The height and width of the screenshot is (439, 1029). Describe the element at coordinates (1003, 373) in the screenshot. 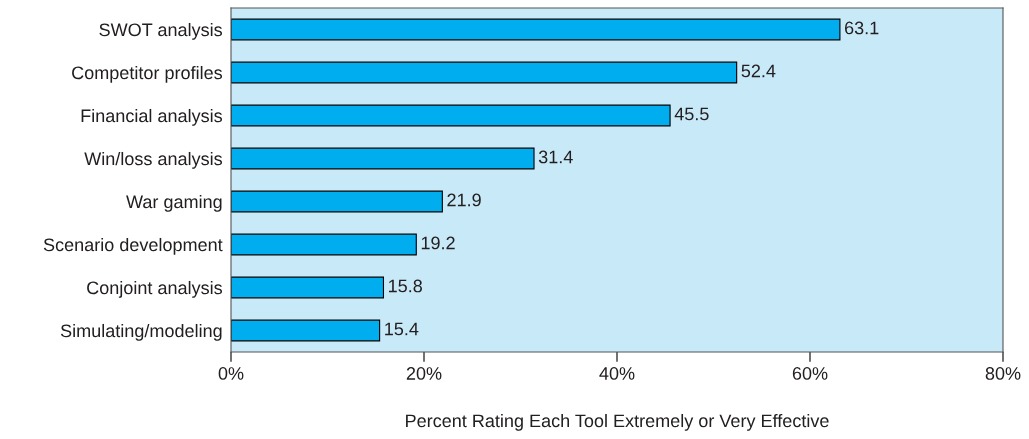

I see `x-tick-label: 80%` at that location.